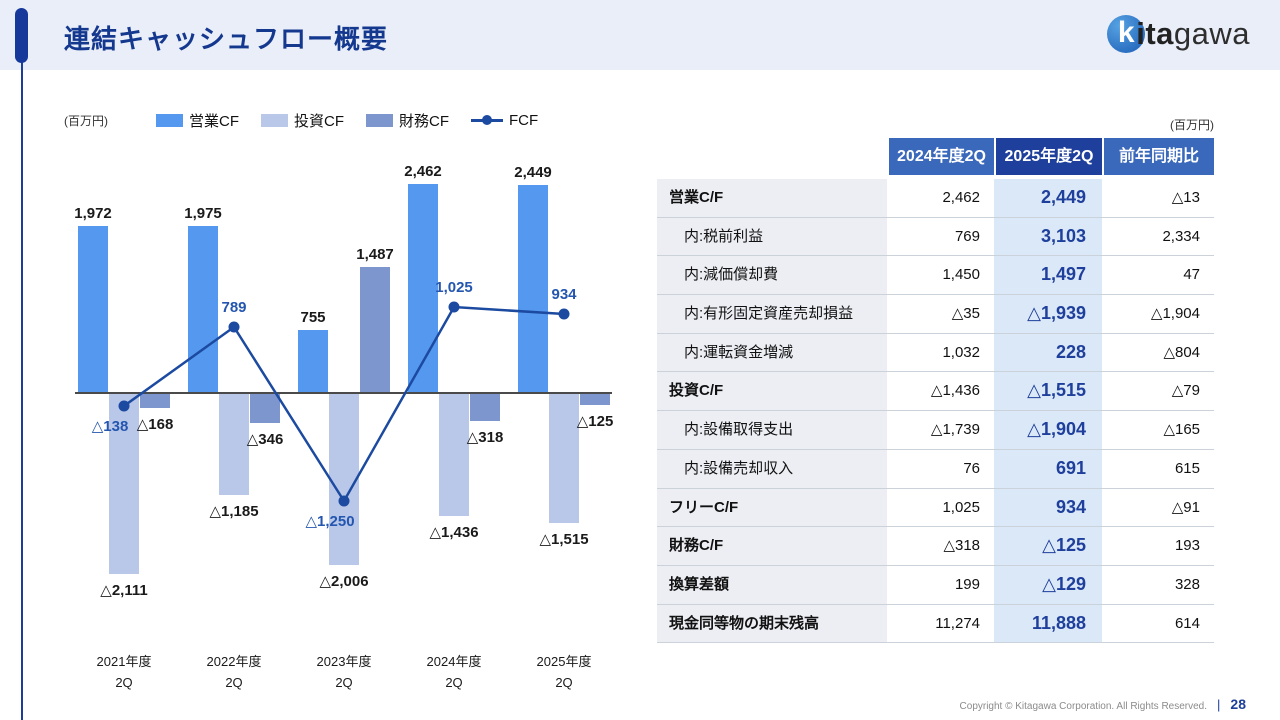  Describe the element at coordinates (274, 120) in the screenshot. I see `investing-cf-swatch-icon` at that location.